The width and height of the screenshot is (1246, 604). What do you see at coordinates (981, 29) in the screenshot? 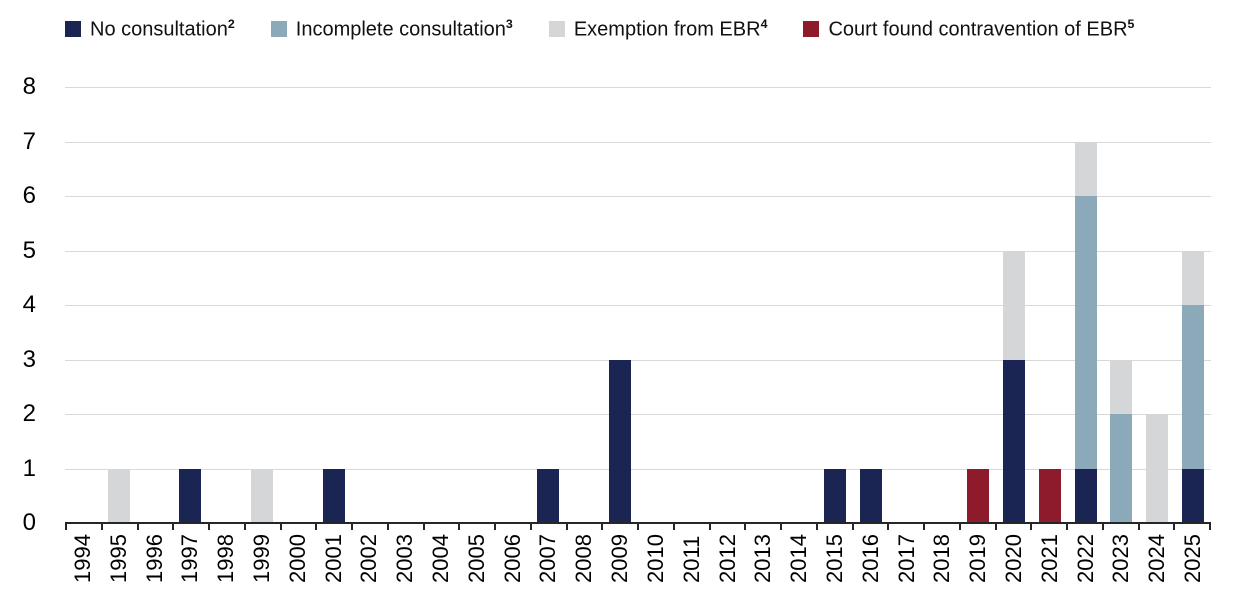
I see `legend-label: Court found contravention of EBR5` at bounding box center [981, 29].